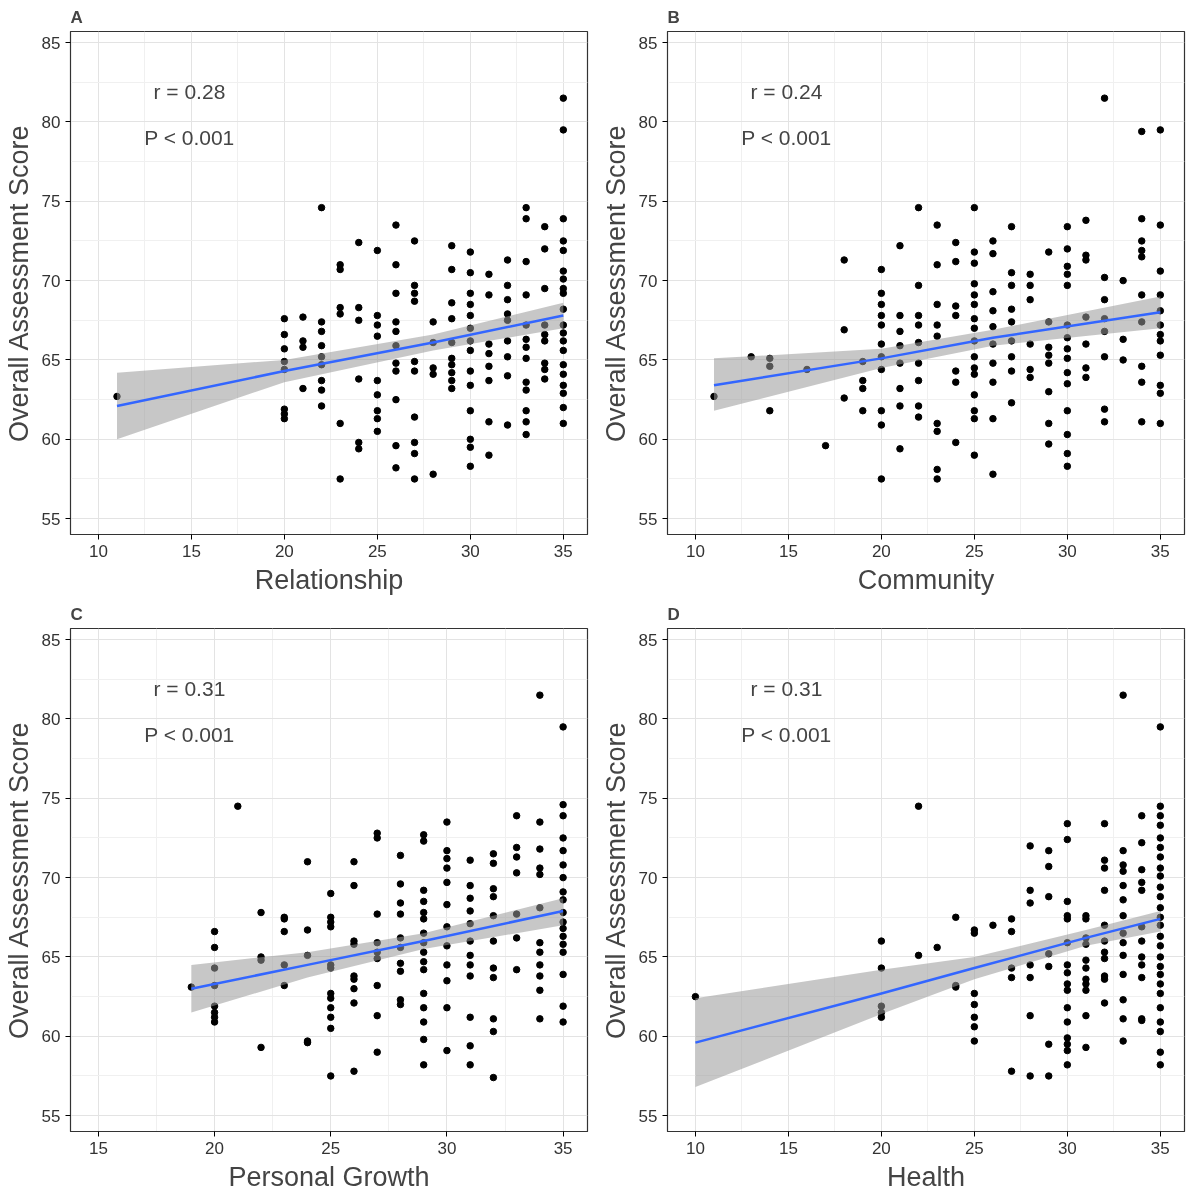 The width and height of the screenshot is (1195, 1195). I want to click on x-axis-title: Community, so click(926, 579).